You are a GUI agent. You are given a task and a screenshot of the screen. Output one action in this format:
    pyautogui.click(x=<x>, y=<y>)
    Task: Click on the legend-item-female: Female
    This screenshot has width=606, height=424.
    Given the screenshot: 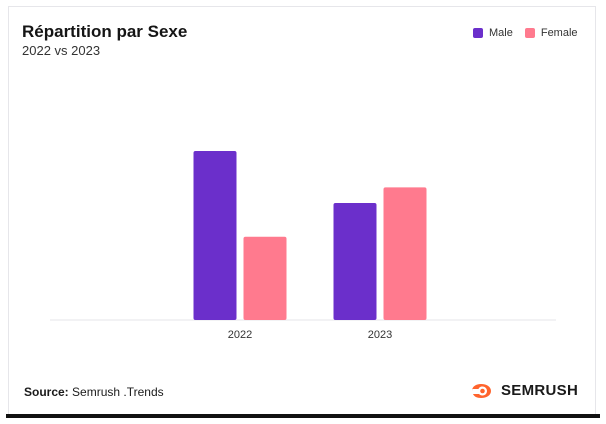 What is the action you would take?
    pyautogui.click(x=551, y=33)
    